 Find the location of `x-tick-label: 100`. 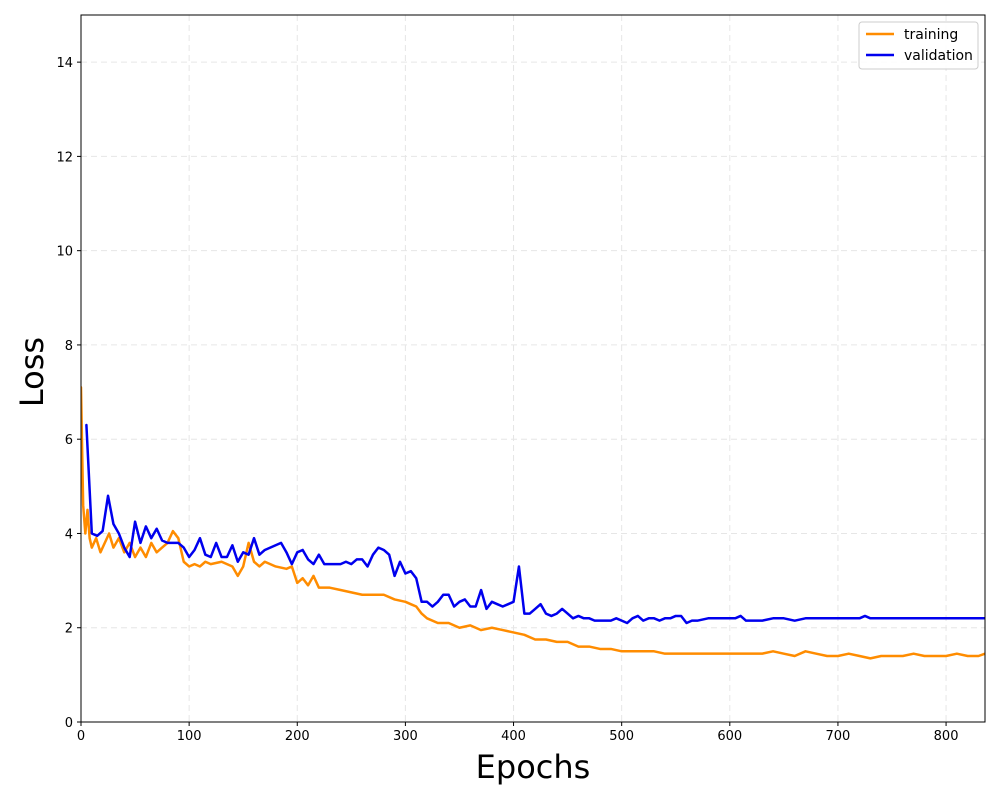

x-tick-label: 100 is located at coordinates (189, 736).